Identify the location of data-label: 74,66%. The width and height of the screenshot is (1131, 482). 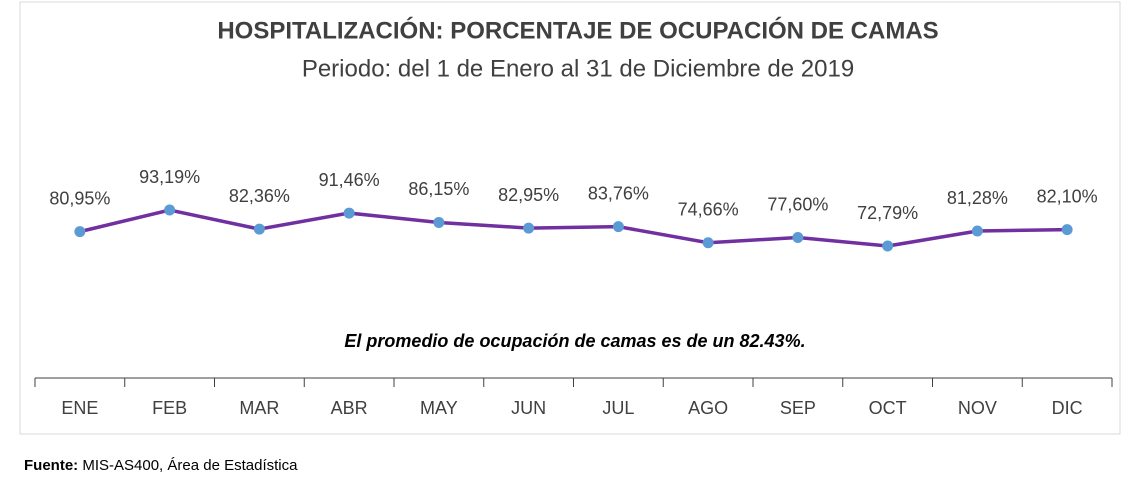
(708, 209).